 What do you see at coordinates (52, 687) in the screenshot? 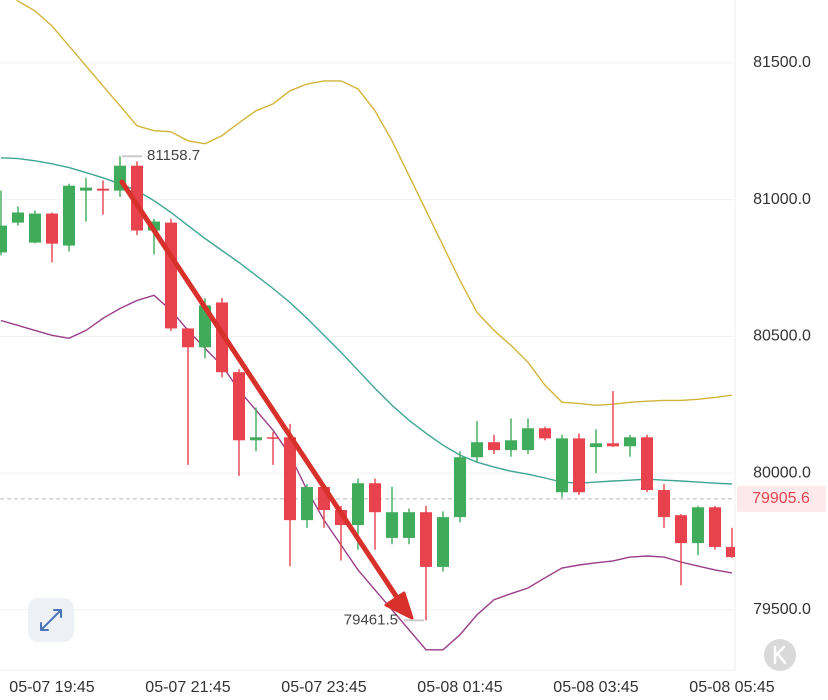
I see `x-tick-label: 05-07 19:45` at bounding box center [52, 687].